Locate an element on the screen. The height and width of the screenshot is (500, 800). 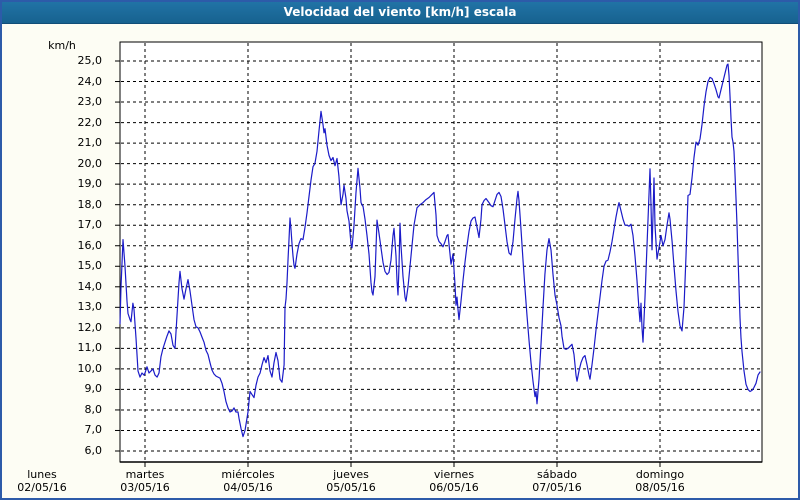
x-day-label: domingo 08/05/16 is located at coordinates (660, 481).